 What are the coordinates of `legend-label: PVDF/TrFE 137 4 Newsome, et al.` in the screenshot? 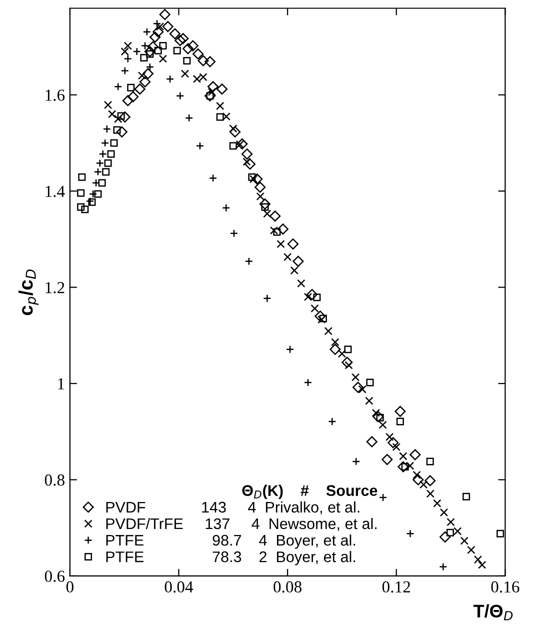 It's located at (241, 524).